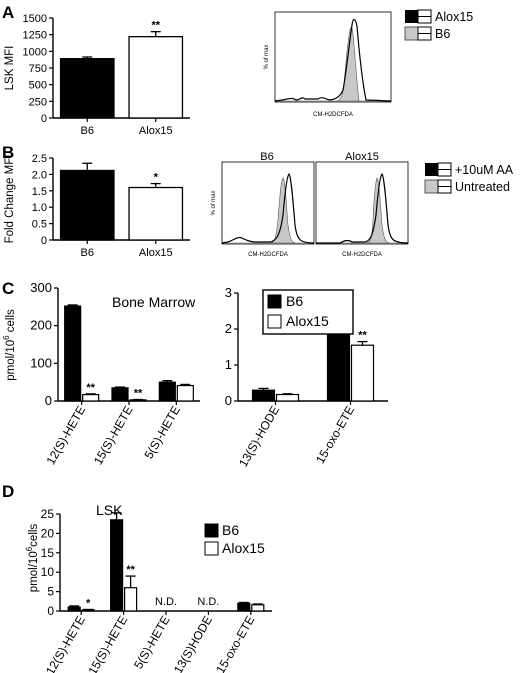 This screenshot has height=673, width=520. What do you see at coordinates (235, 643) in the screenshot?
I see `chart-d-xtick-label: 15-oxo-ETE` at bounding box center [235, 643].